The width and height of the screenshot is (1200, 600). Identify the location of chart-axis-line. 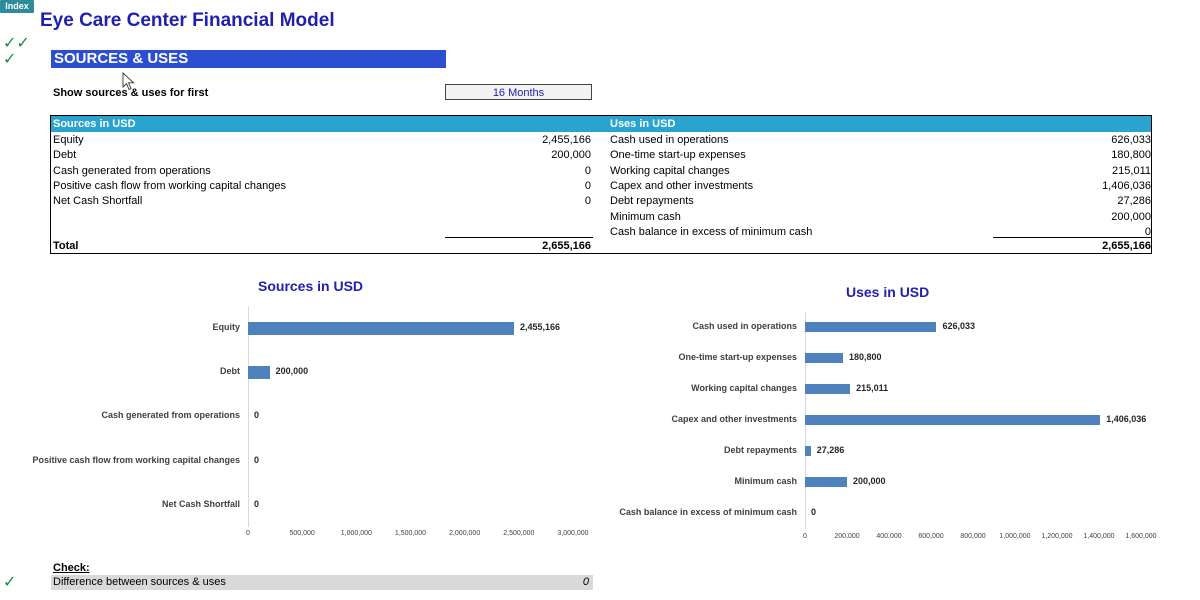
(248, 416).